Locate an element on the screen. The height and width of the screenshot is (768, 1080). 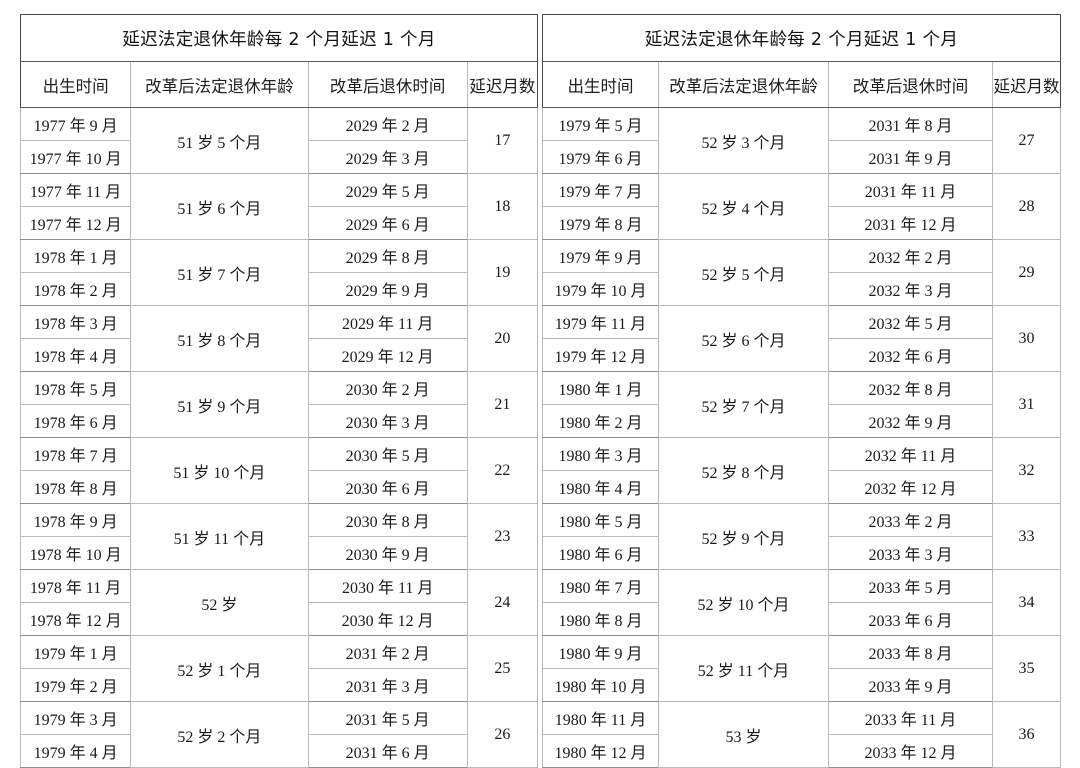
cell-retire-date: 2031 年 9 月 is located at coordinates (910, 157).